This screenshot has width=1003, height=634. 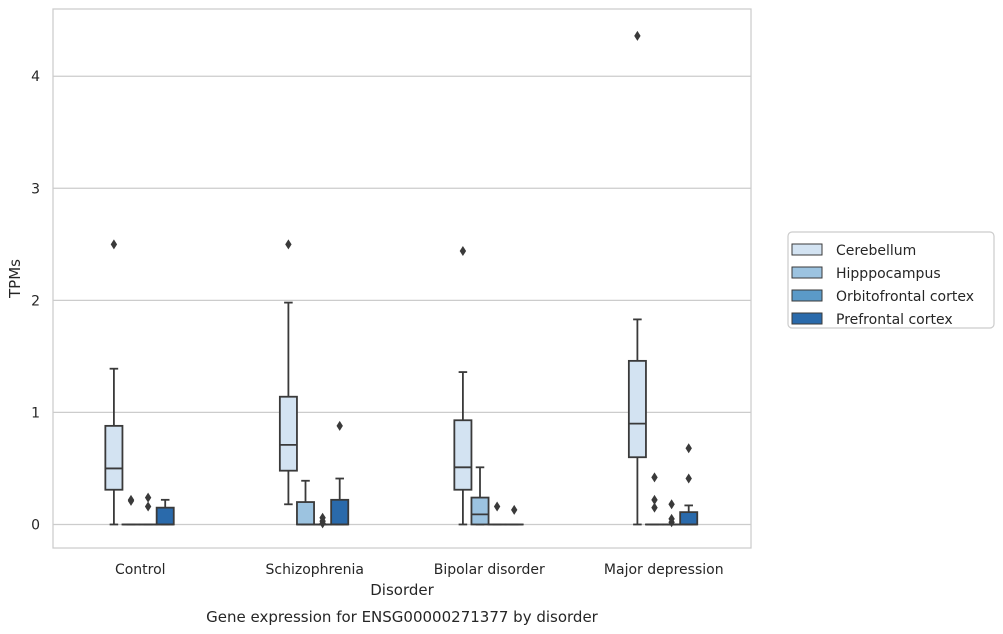 I want to click on y-tick-label: 4, so click(x=35, y=77).